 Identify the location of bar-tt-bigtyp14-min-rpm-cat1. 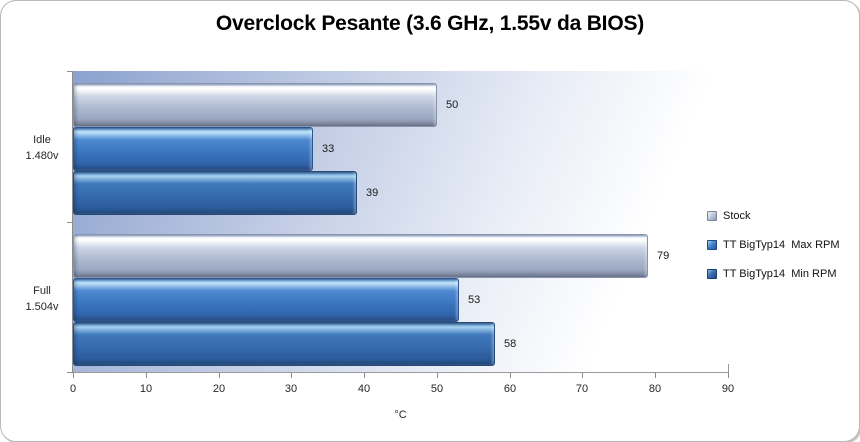
(284, 344).